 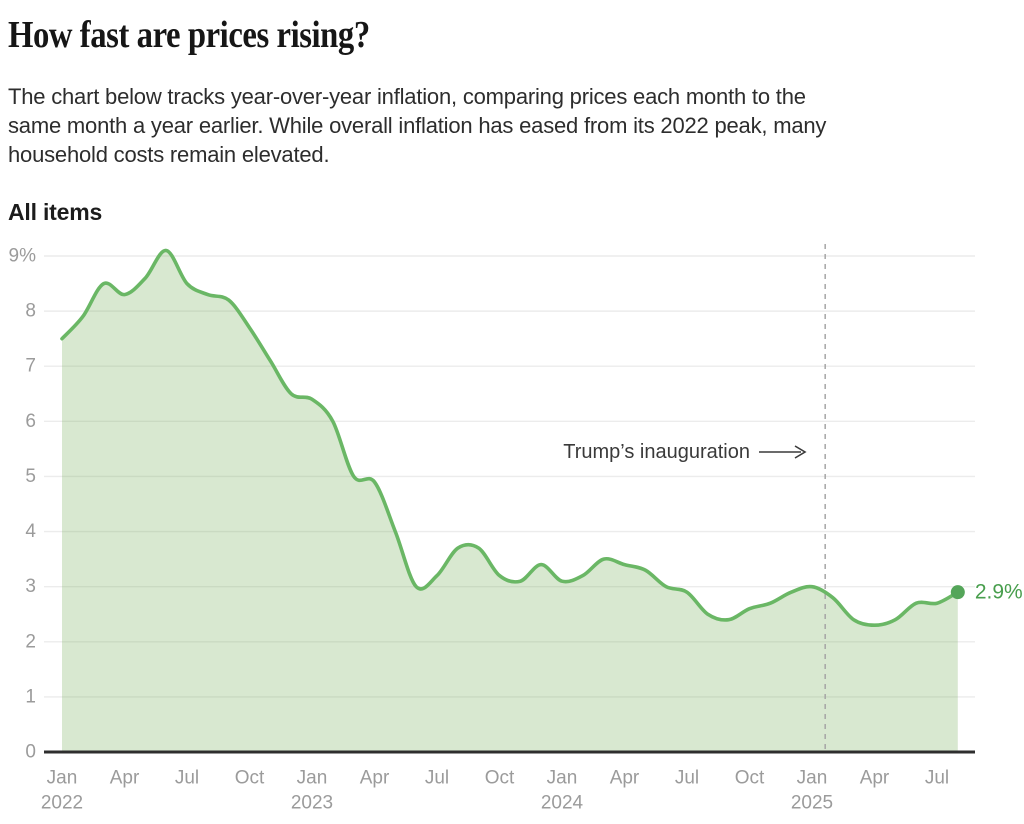 What do you see at coordinates (30, 586) in the screenshot?
I see `y-tick-label: 3` at bounding box center [30, 586].